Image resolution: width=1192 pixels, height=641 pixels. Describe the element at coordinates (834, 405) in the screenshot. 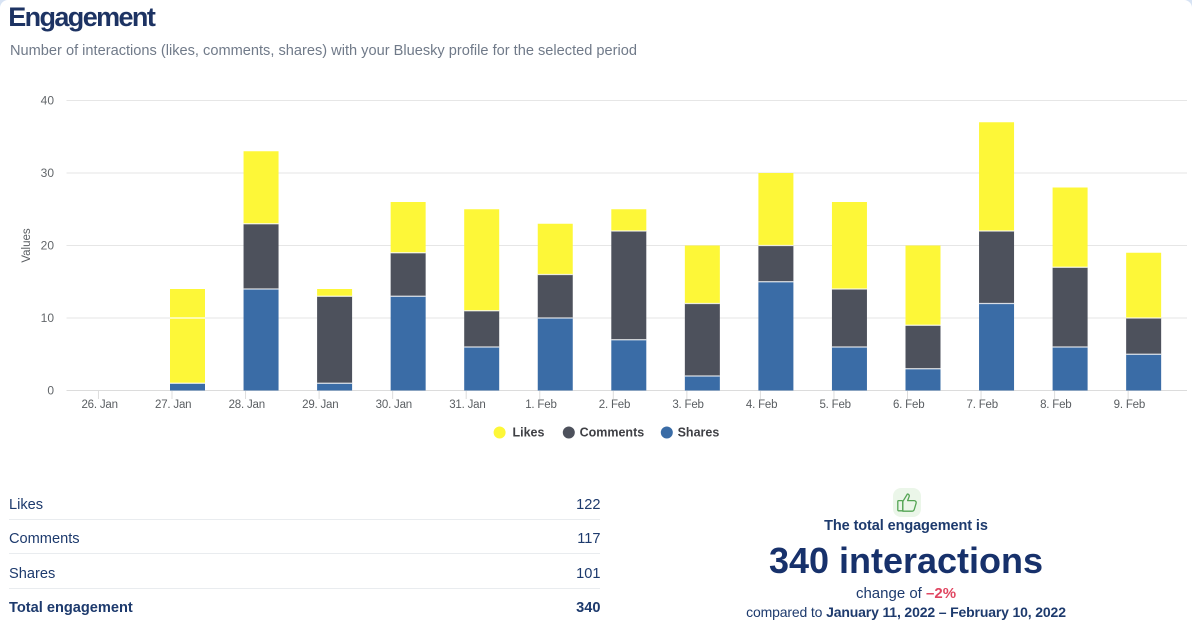

I see `svg-text: 5. Feb` at that location.